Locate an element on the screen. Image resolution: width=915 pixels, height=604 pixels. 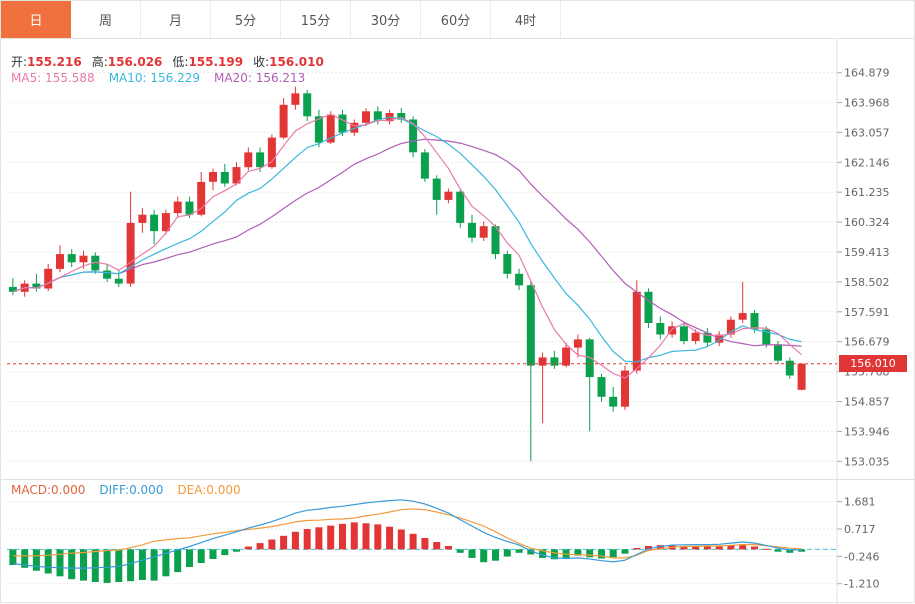
tab-day: 日 is located at coordinates (36, 19).